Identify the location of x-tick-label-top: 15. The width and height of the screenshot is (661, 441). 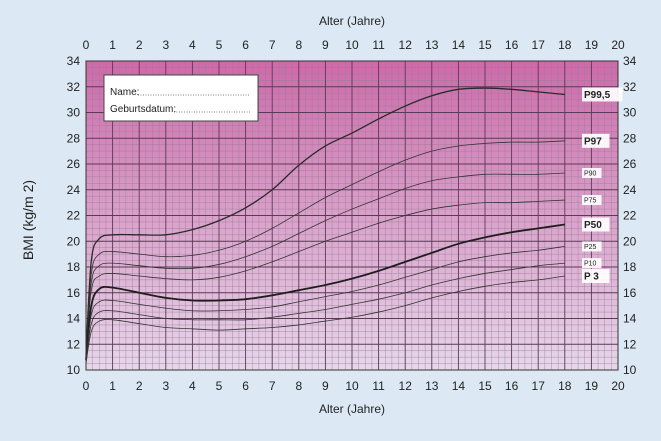
(485, 45).